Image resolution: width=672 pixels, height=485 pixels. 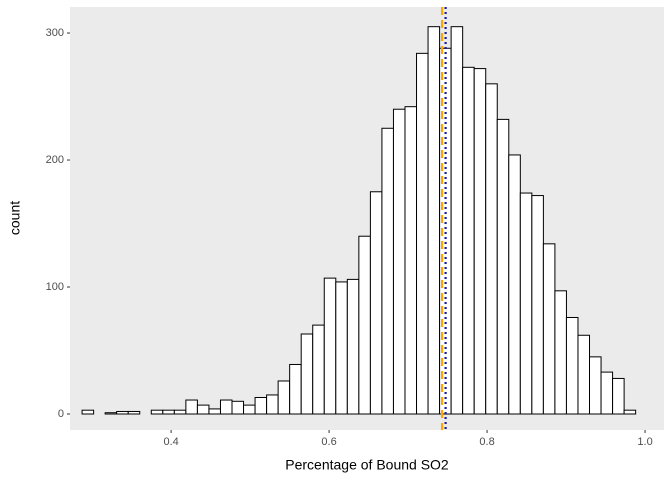 What do you see at coordinates (170, 442) in the screenshot?
I see `x-tick-label: 0.4` at bounding box center [170, 442].